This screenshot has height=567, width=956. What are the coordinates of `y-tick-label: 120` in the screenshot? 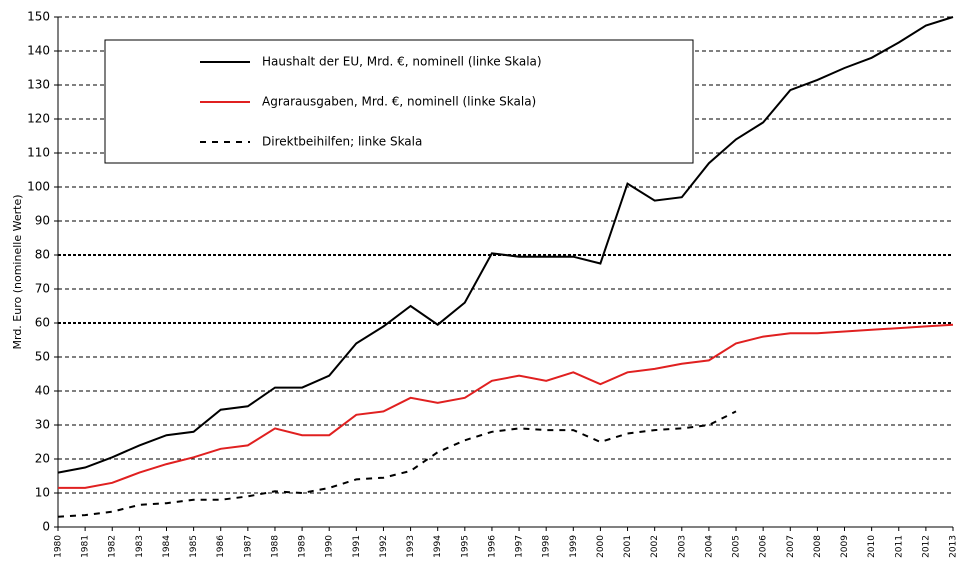 It's located at (38, 119).